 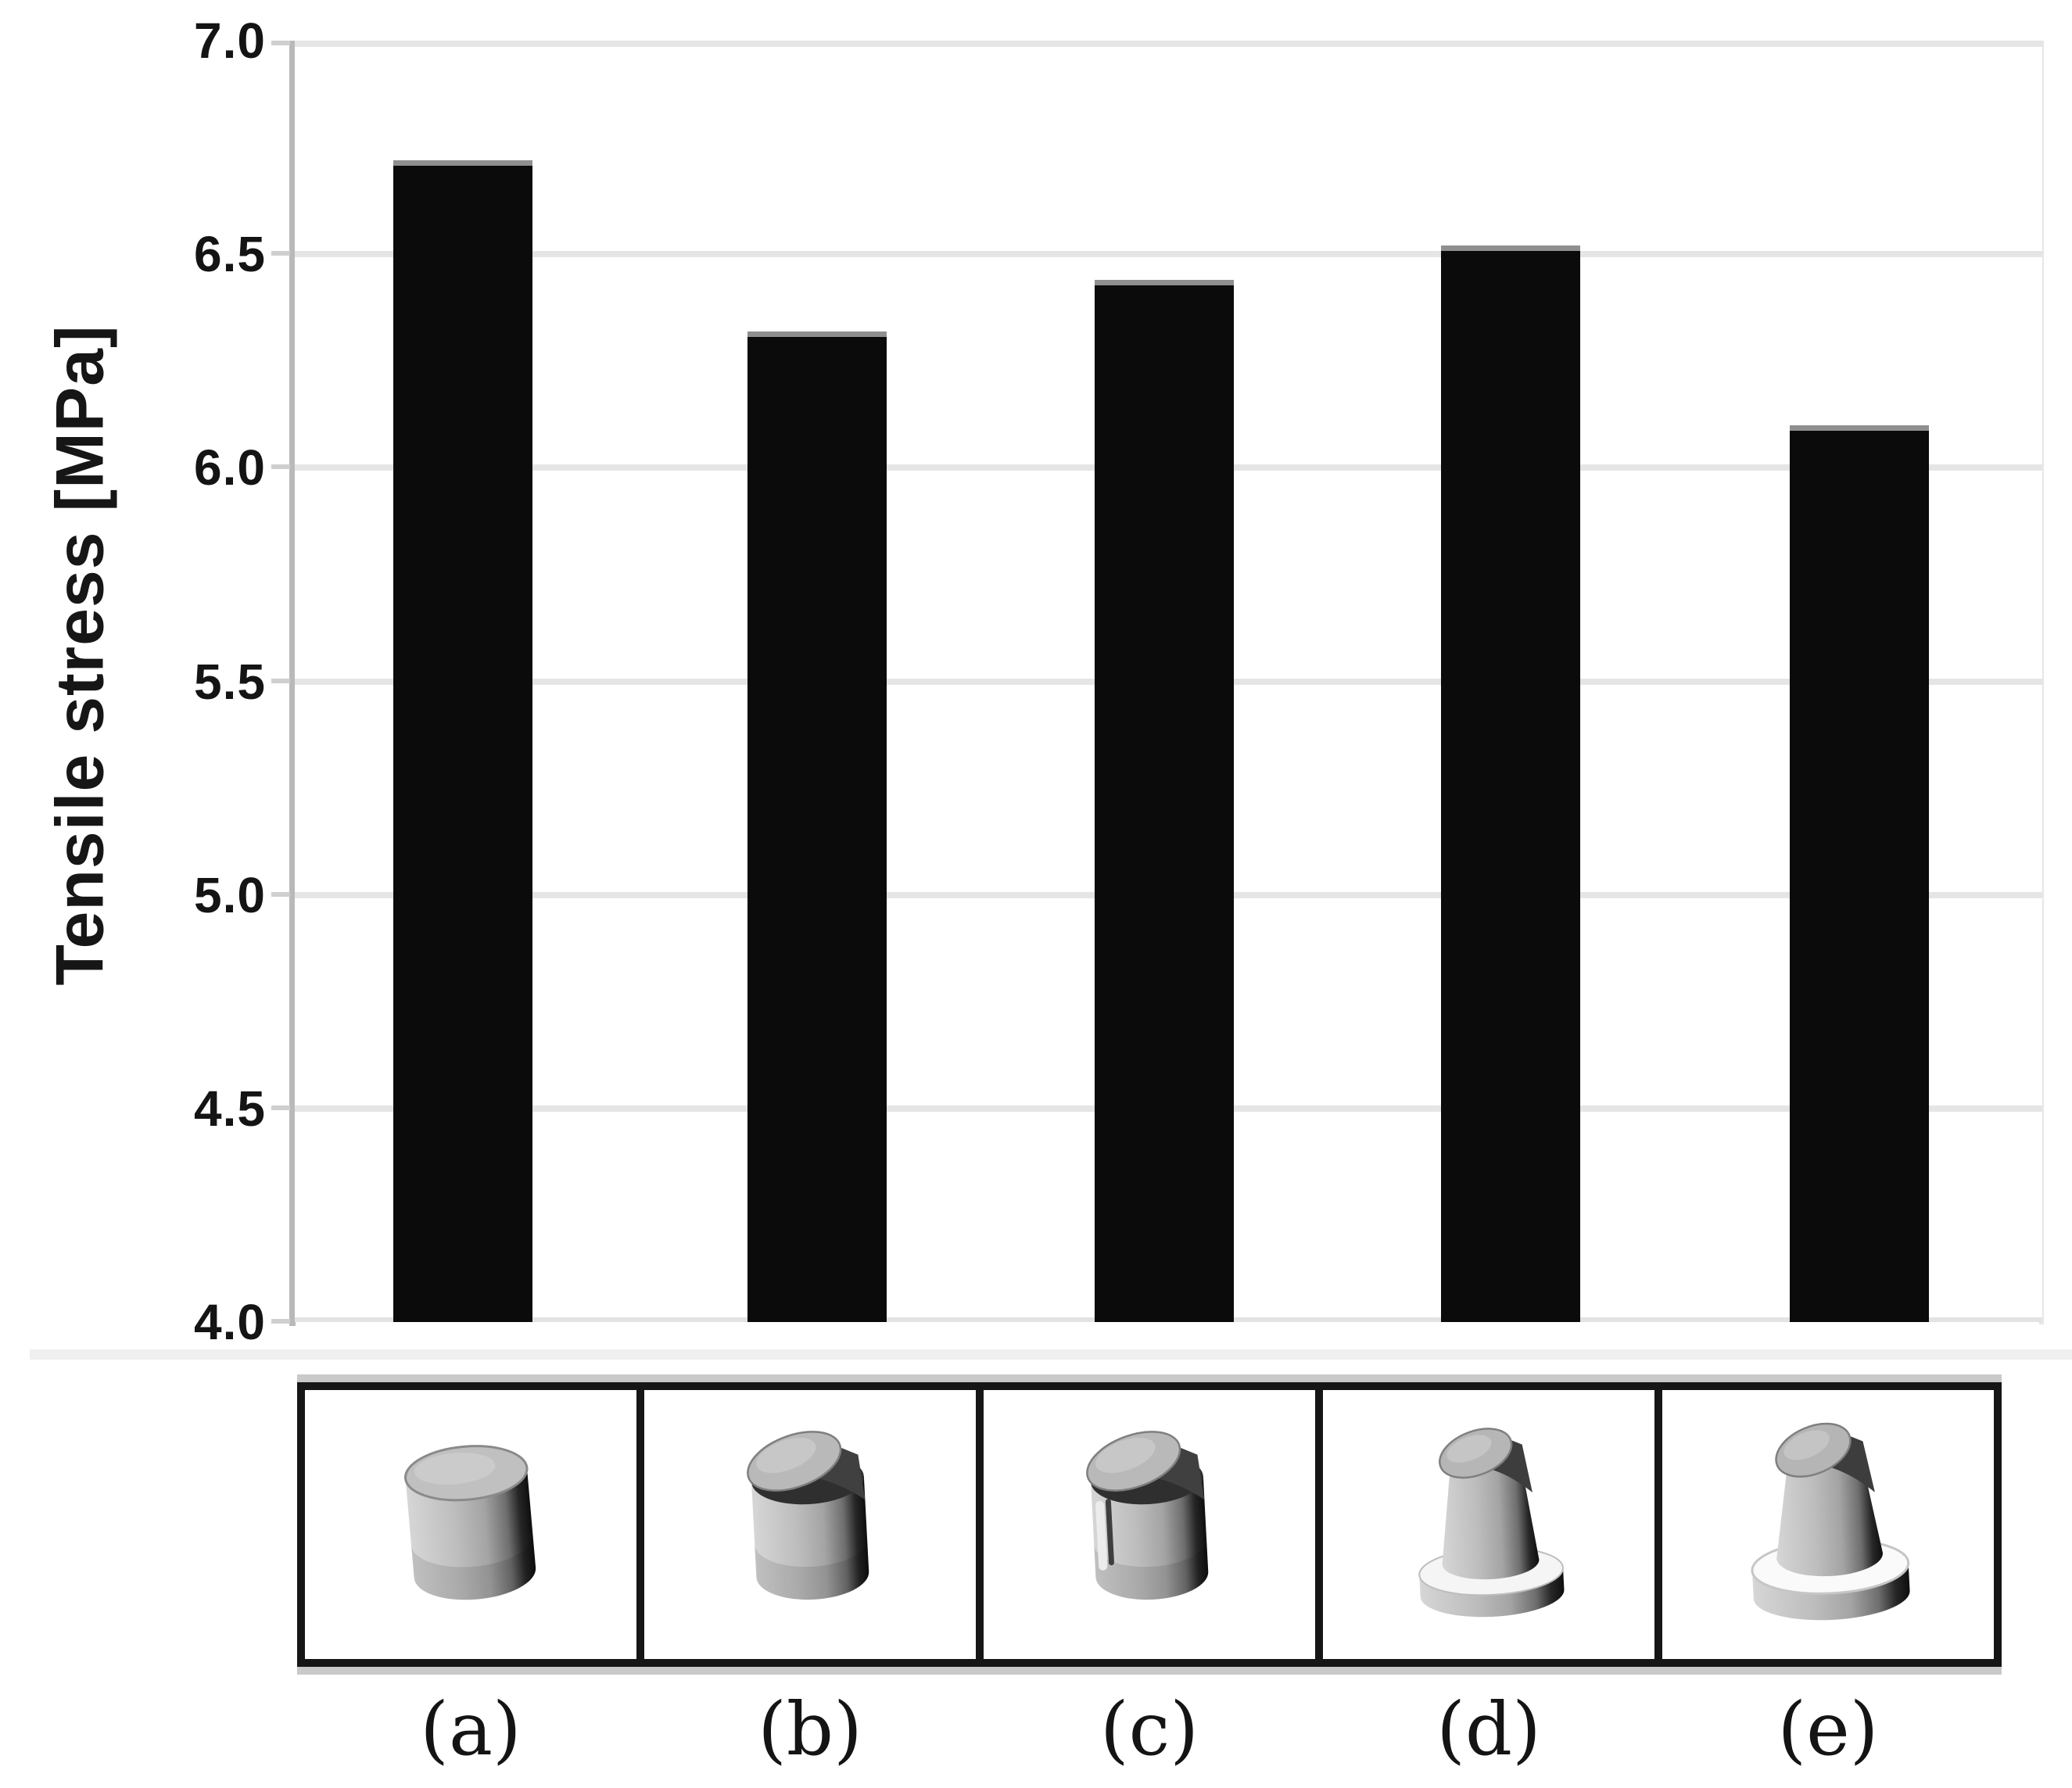 I want to click on y-tick-label-4.0: 4.0, so click(x=230, y=1322).